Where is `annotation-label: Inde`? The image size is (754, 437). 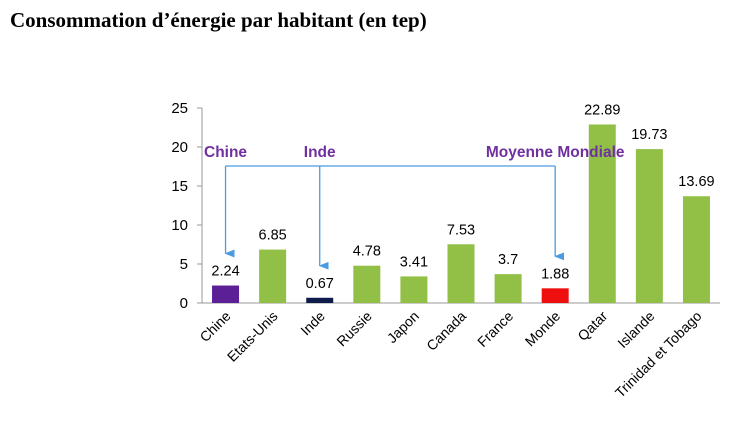
annotation-label: Inde is located at coordinates (320, 152).